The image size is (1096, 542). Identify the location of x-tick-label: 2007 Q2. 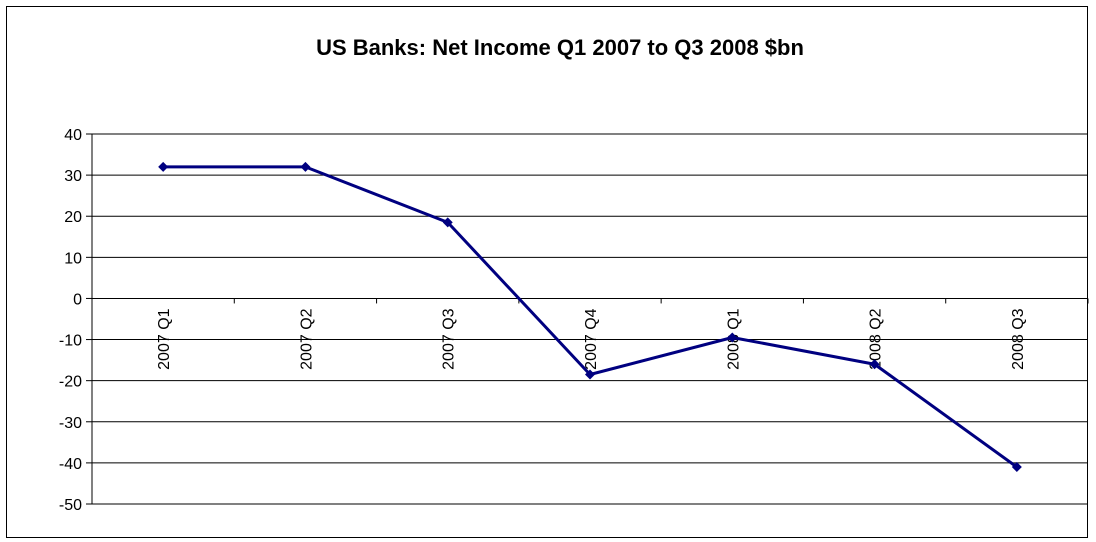
(306, 338).